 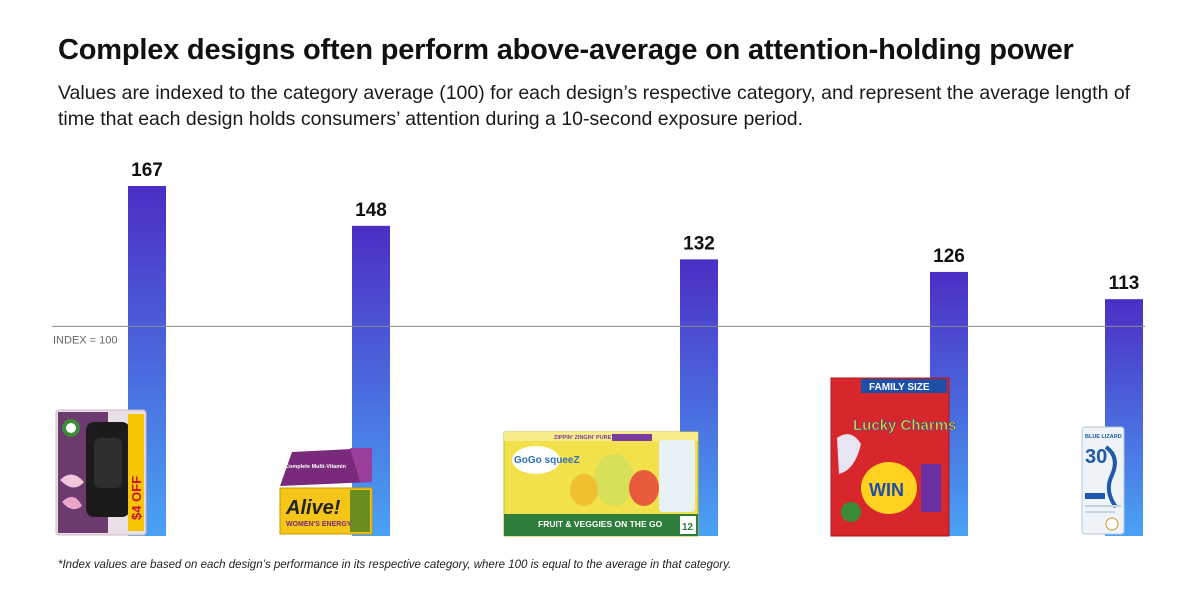 What do you see at coordinates (949, 256) in the screenshot?
I see `bar-value-label-4: 126` at bounding box center [949, 256].